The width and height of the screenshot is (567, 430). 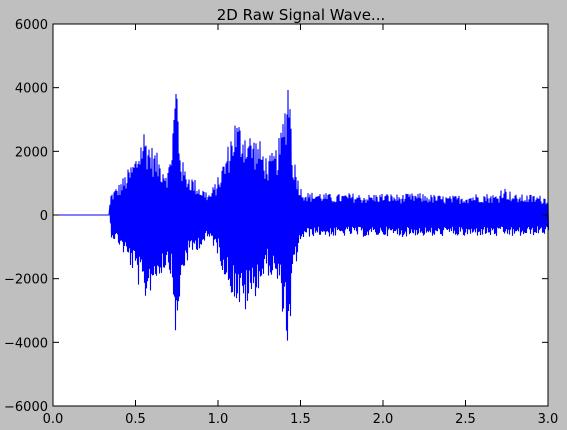 I want to click on y-tick-label: −2000, so click(x=26, y=280).